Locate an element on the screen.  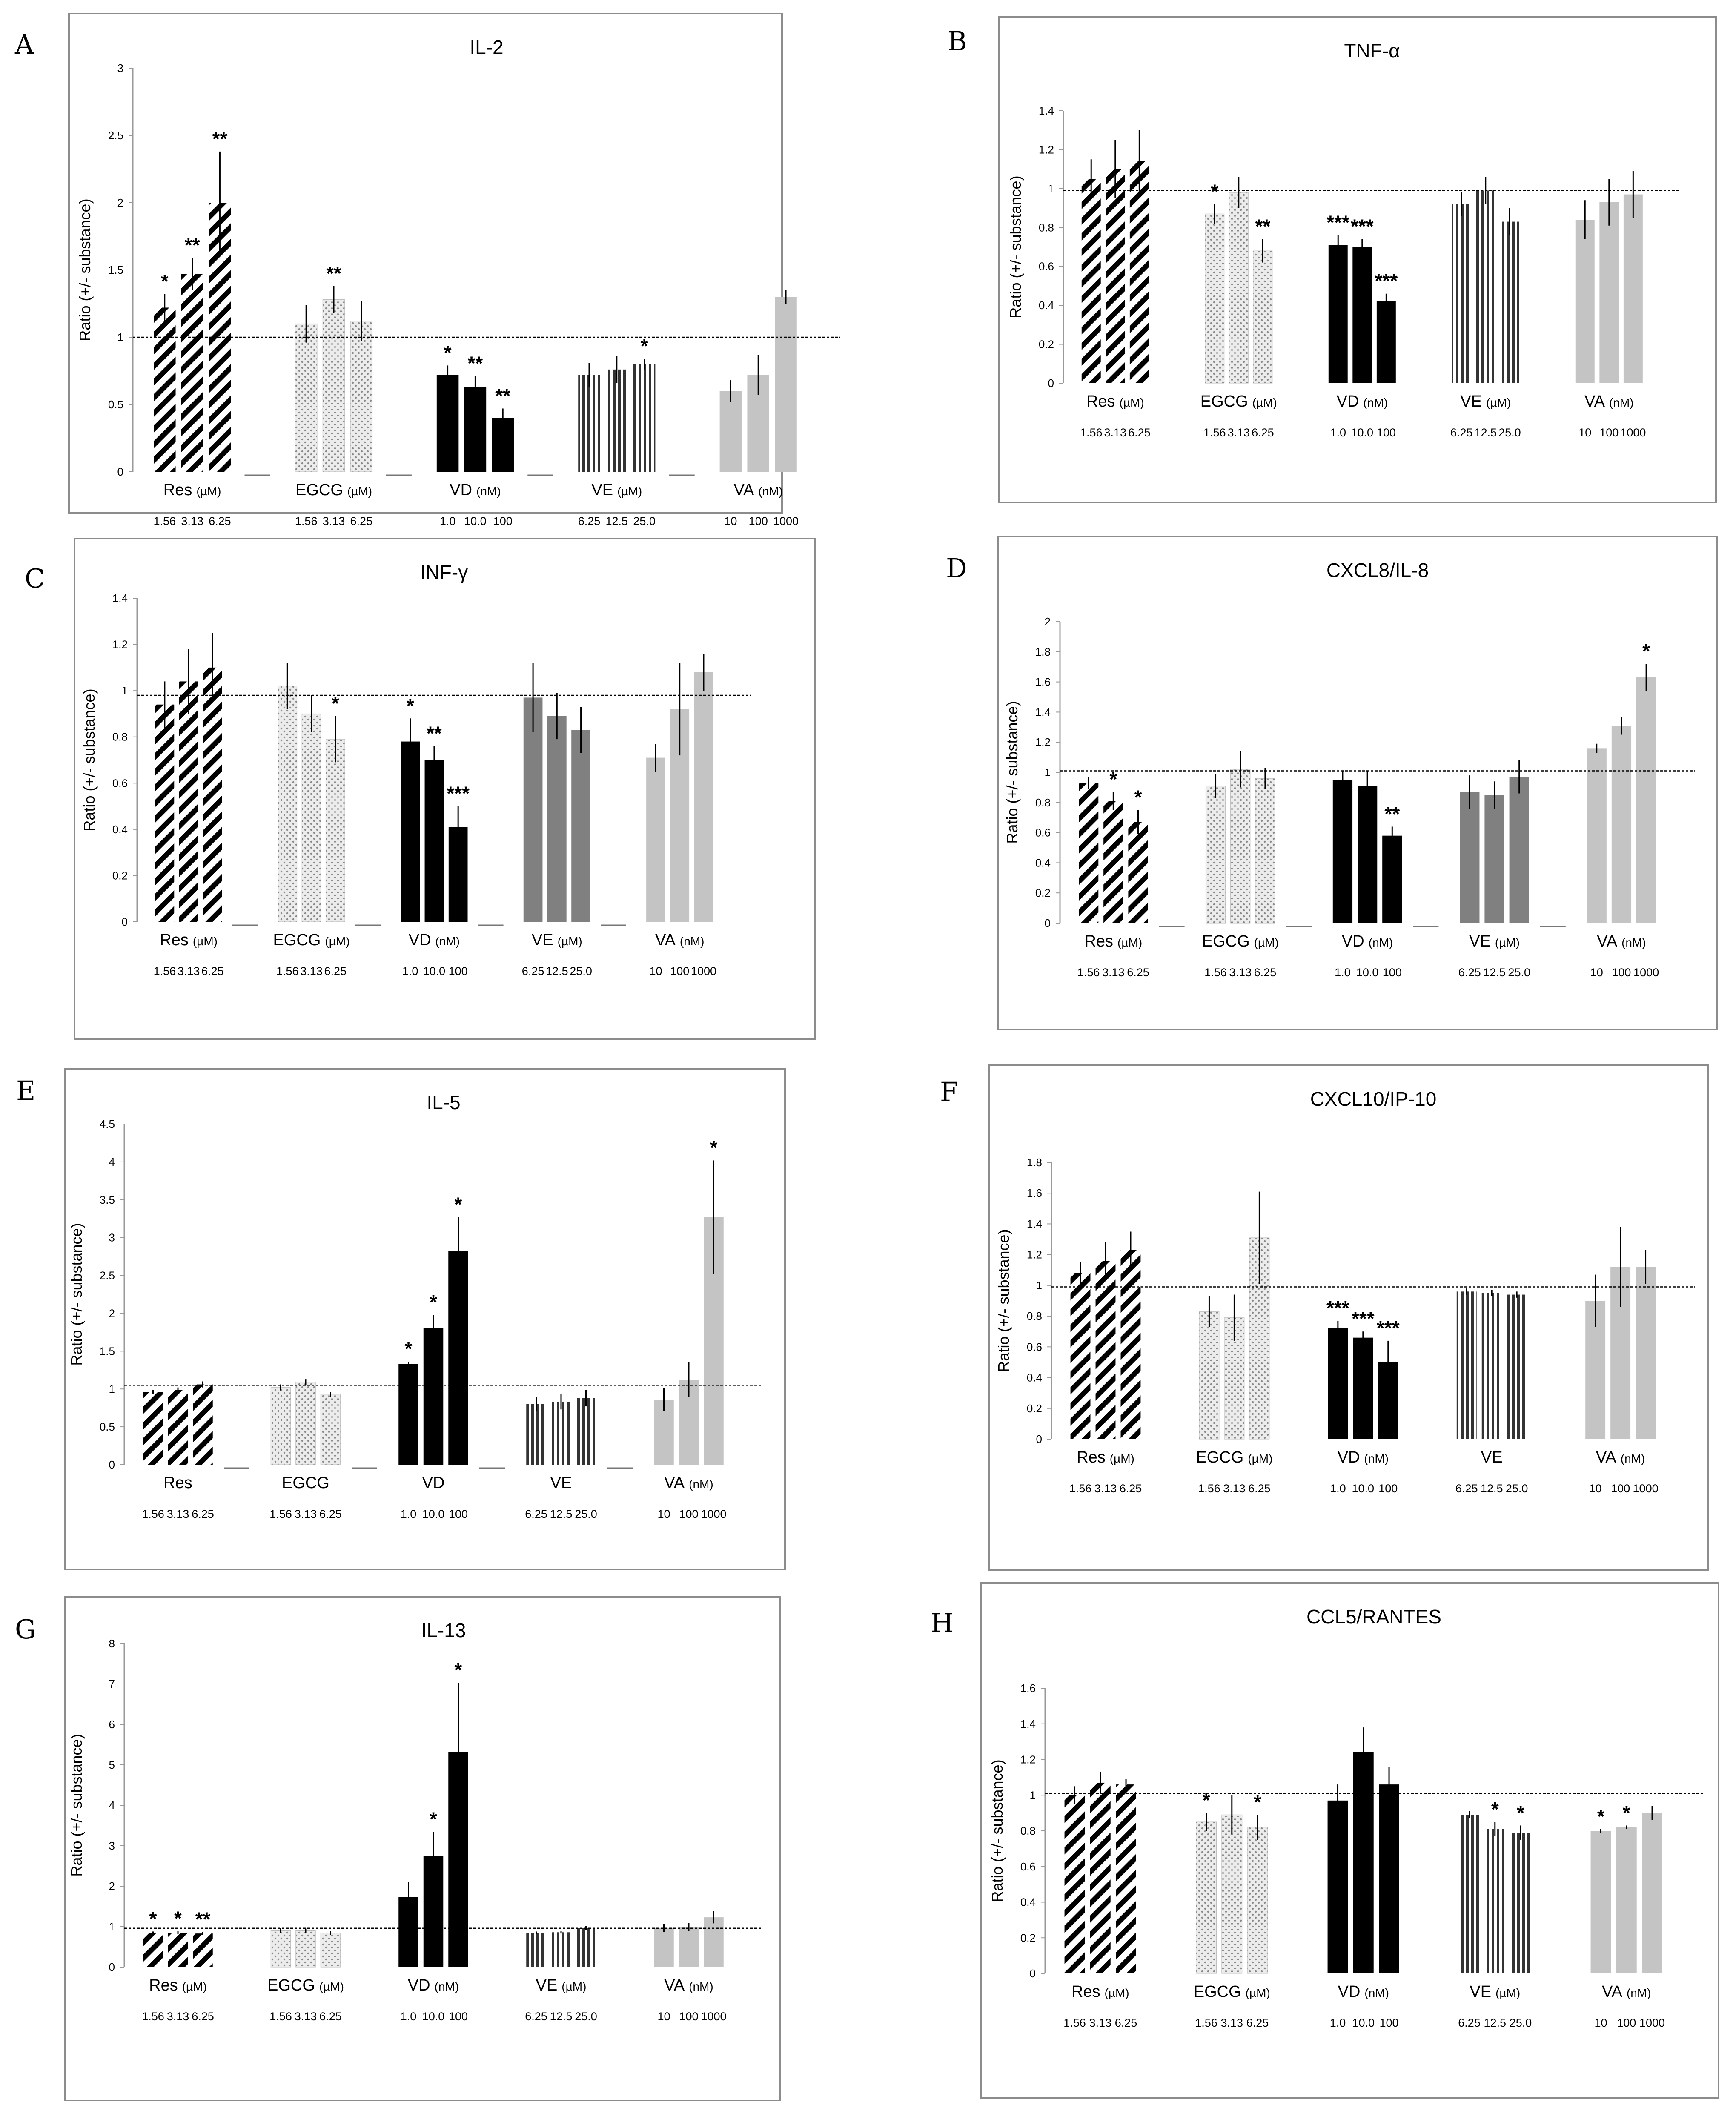
group-name-label: EGCG (µM) is located at coordinates (1232, 1992).